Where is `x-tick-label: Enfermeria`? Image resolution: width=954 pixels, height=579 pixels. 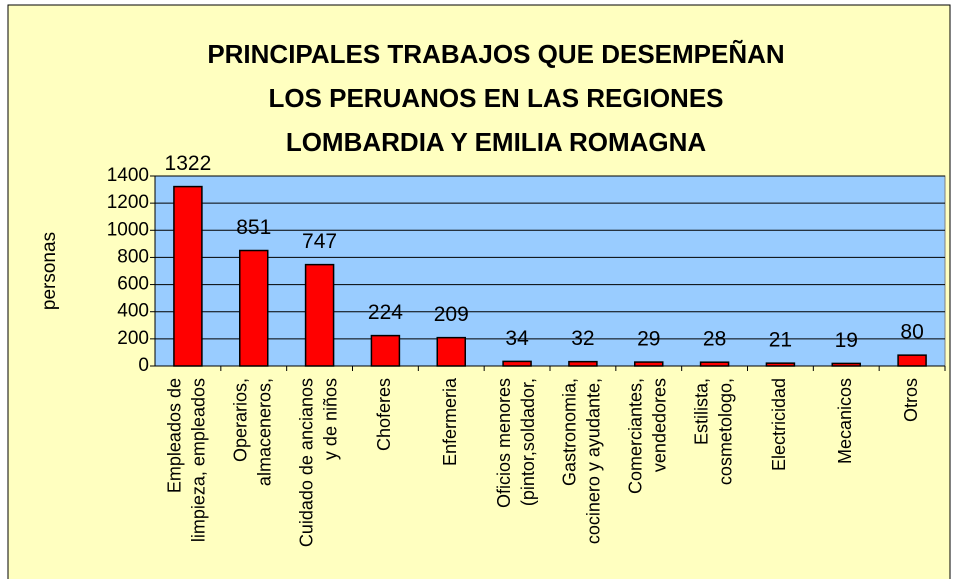 x-tick-label: Enfermeria is located at coordinates (450, 421).